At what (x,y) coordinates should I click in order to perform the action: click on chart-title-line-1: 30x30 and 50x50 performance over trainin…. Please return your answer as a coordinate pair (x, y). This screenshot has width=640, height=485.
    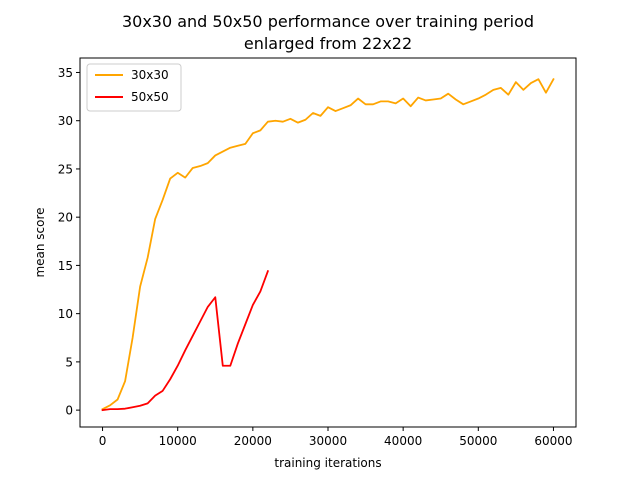
    Looking at the image, I should click on (328, 21).